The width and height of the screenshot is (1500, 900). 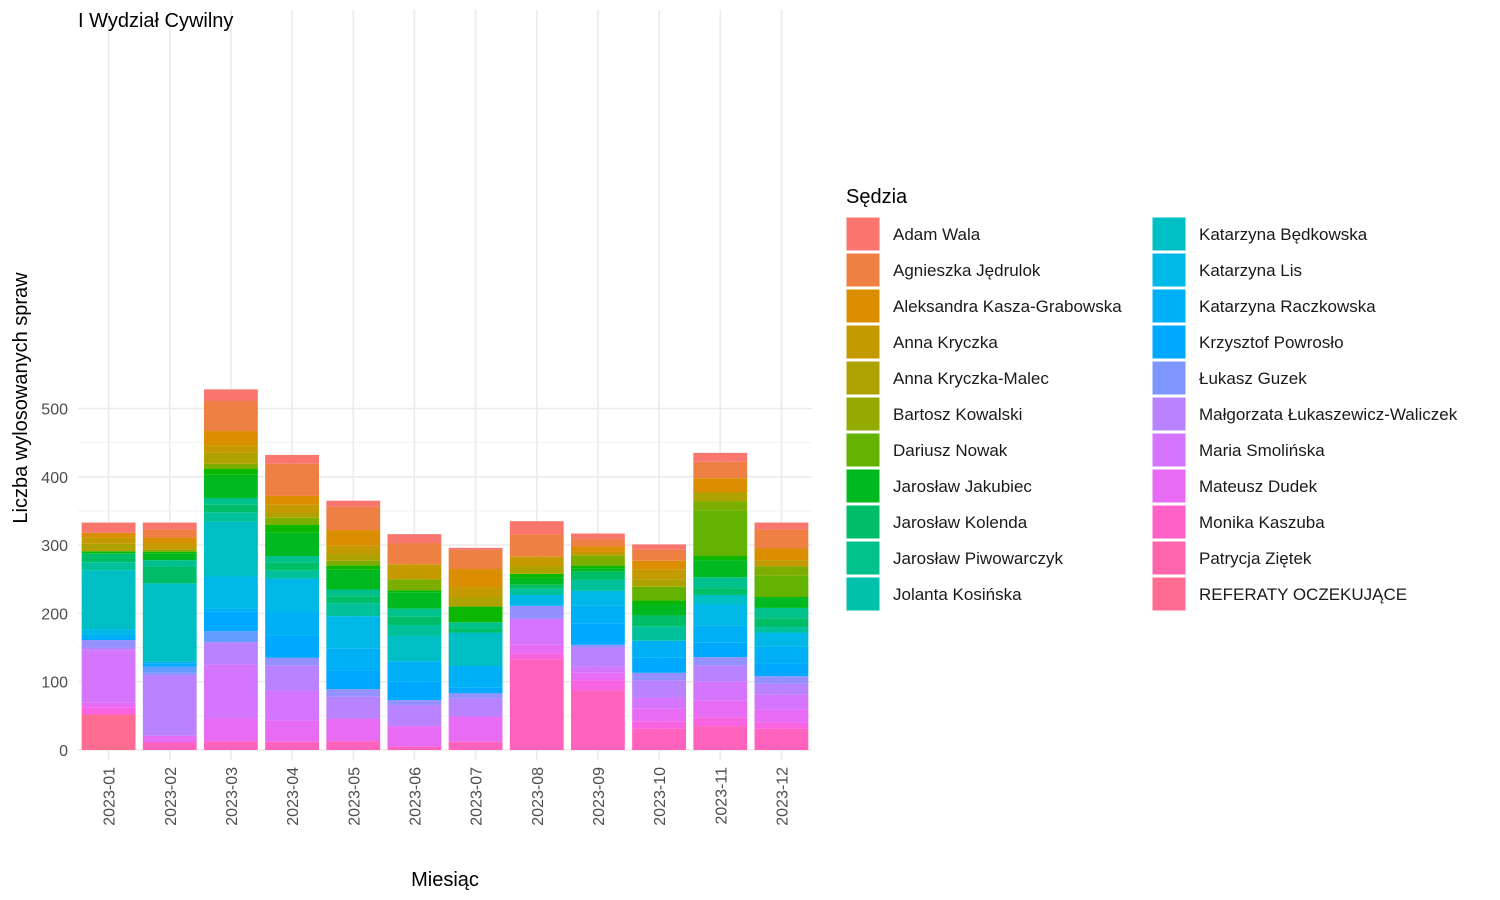 What do you see at coordinates (1007, 306) in the screenshot?
I see `legend-label: Aleksandra Kasza-Grabowska` at bounding box center [1007, 306].